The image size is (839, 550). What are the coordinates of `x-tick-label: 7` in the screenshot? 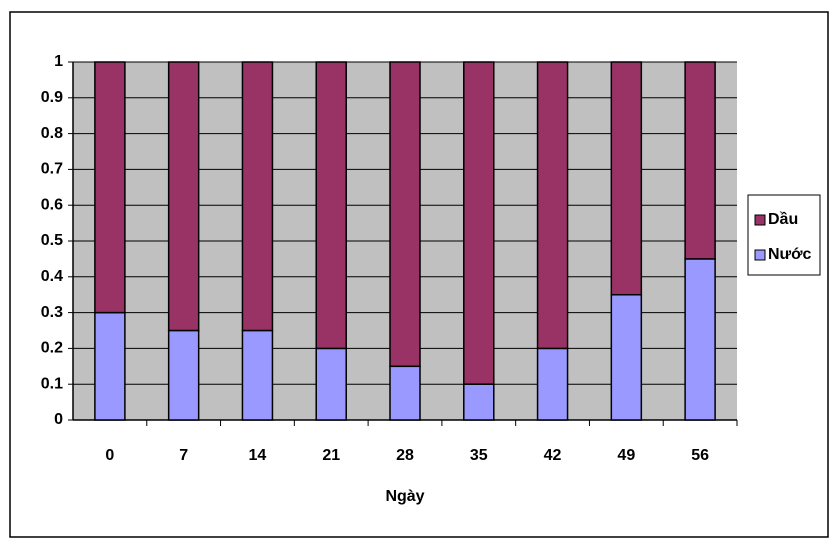 It's located at (183, 455).